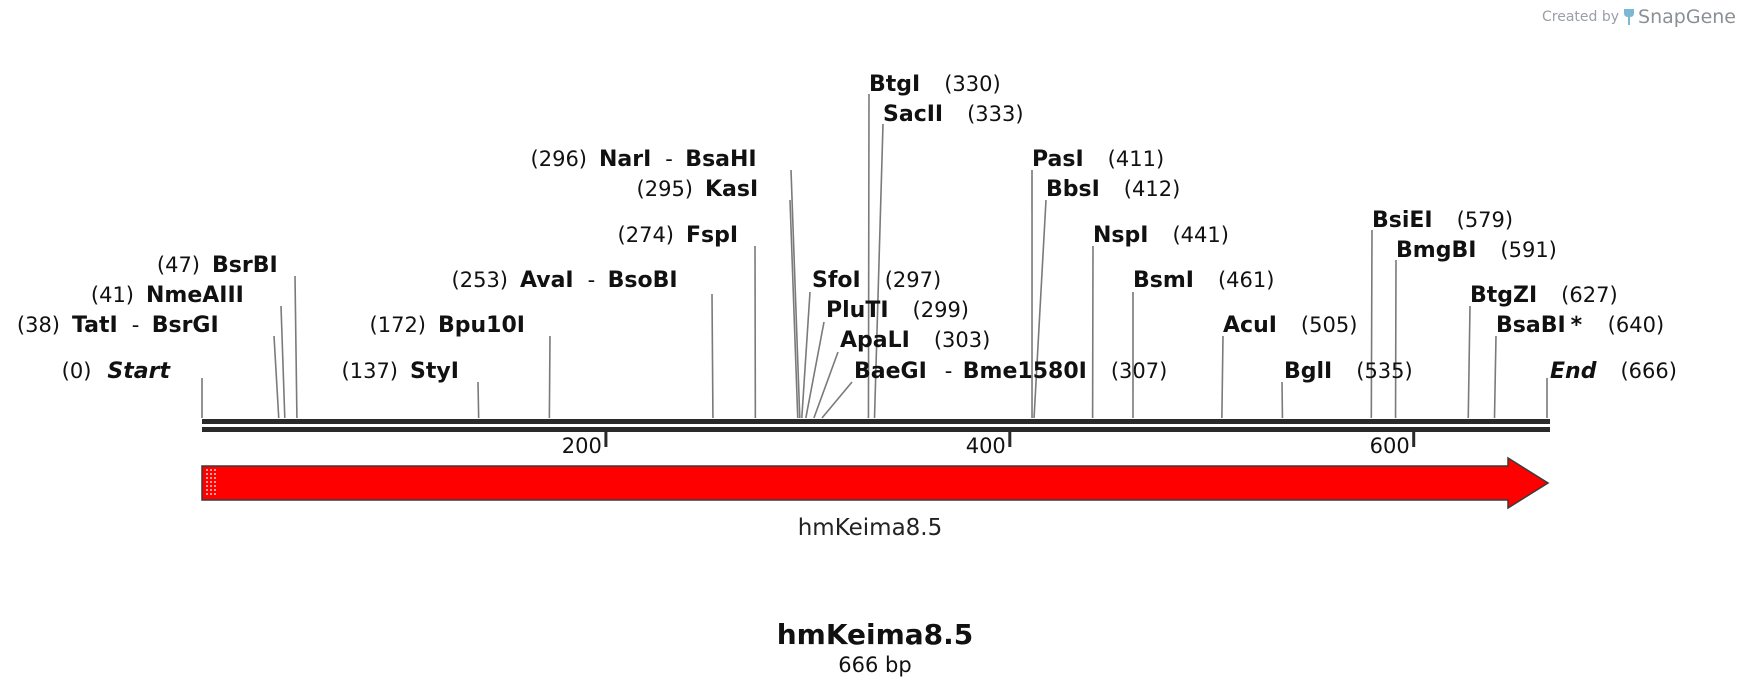 The image size is (1752, 696). I want to click on site-leader-kasi, so click(794, 309).